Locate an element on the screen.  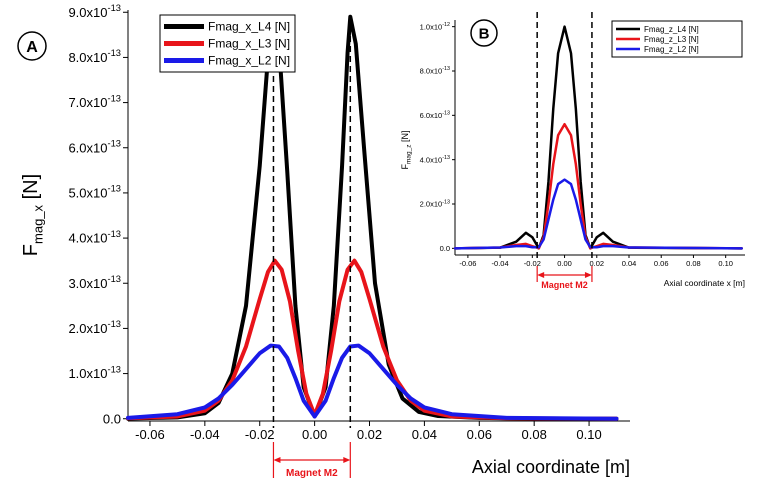
panel-b-y-tick-label: 8.0x10⁻¹³ is located at coordinates (435, 70).